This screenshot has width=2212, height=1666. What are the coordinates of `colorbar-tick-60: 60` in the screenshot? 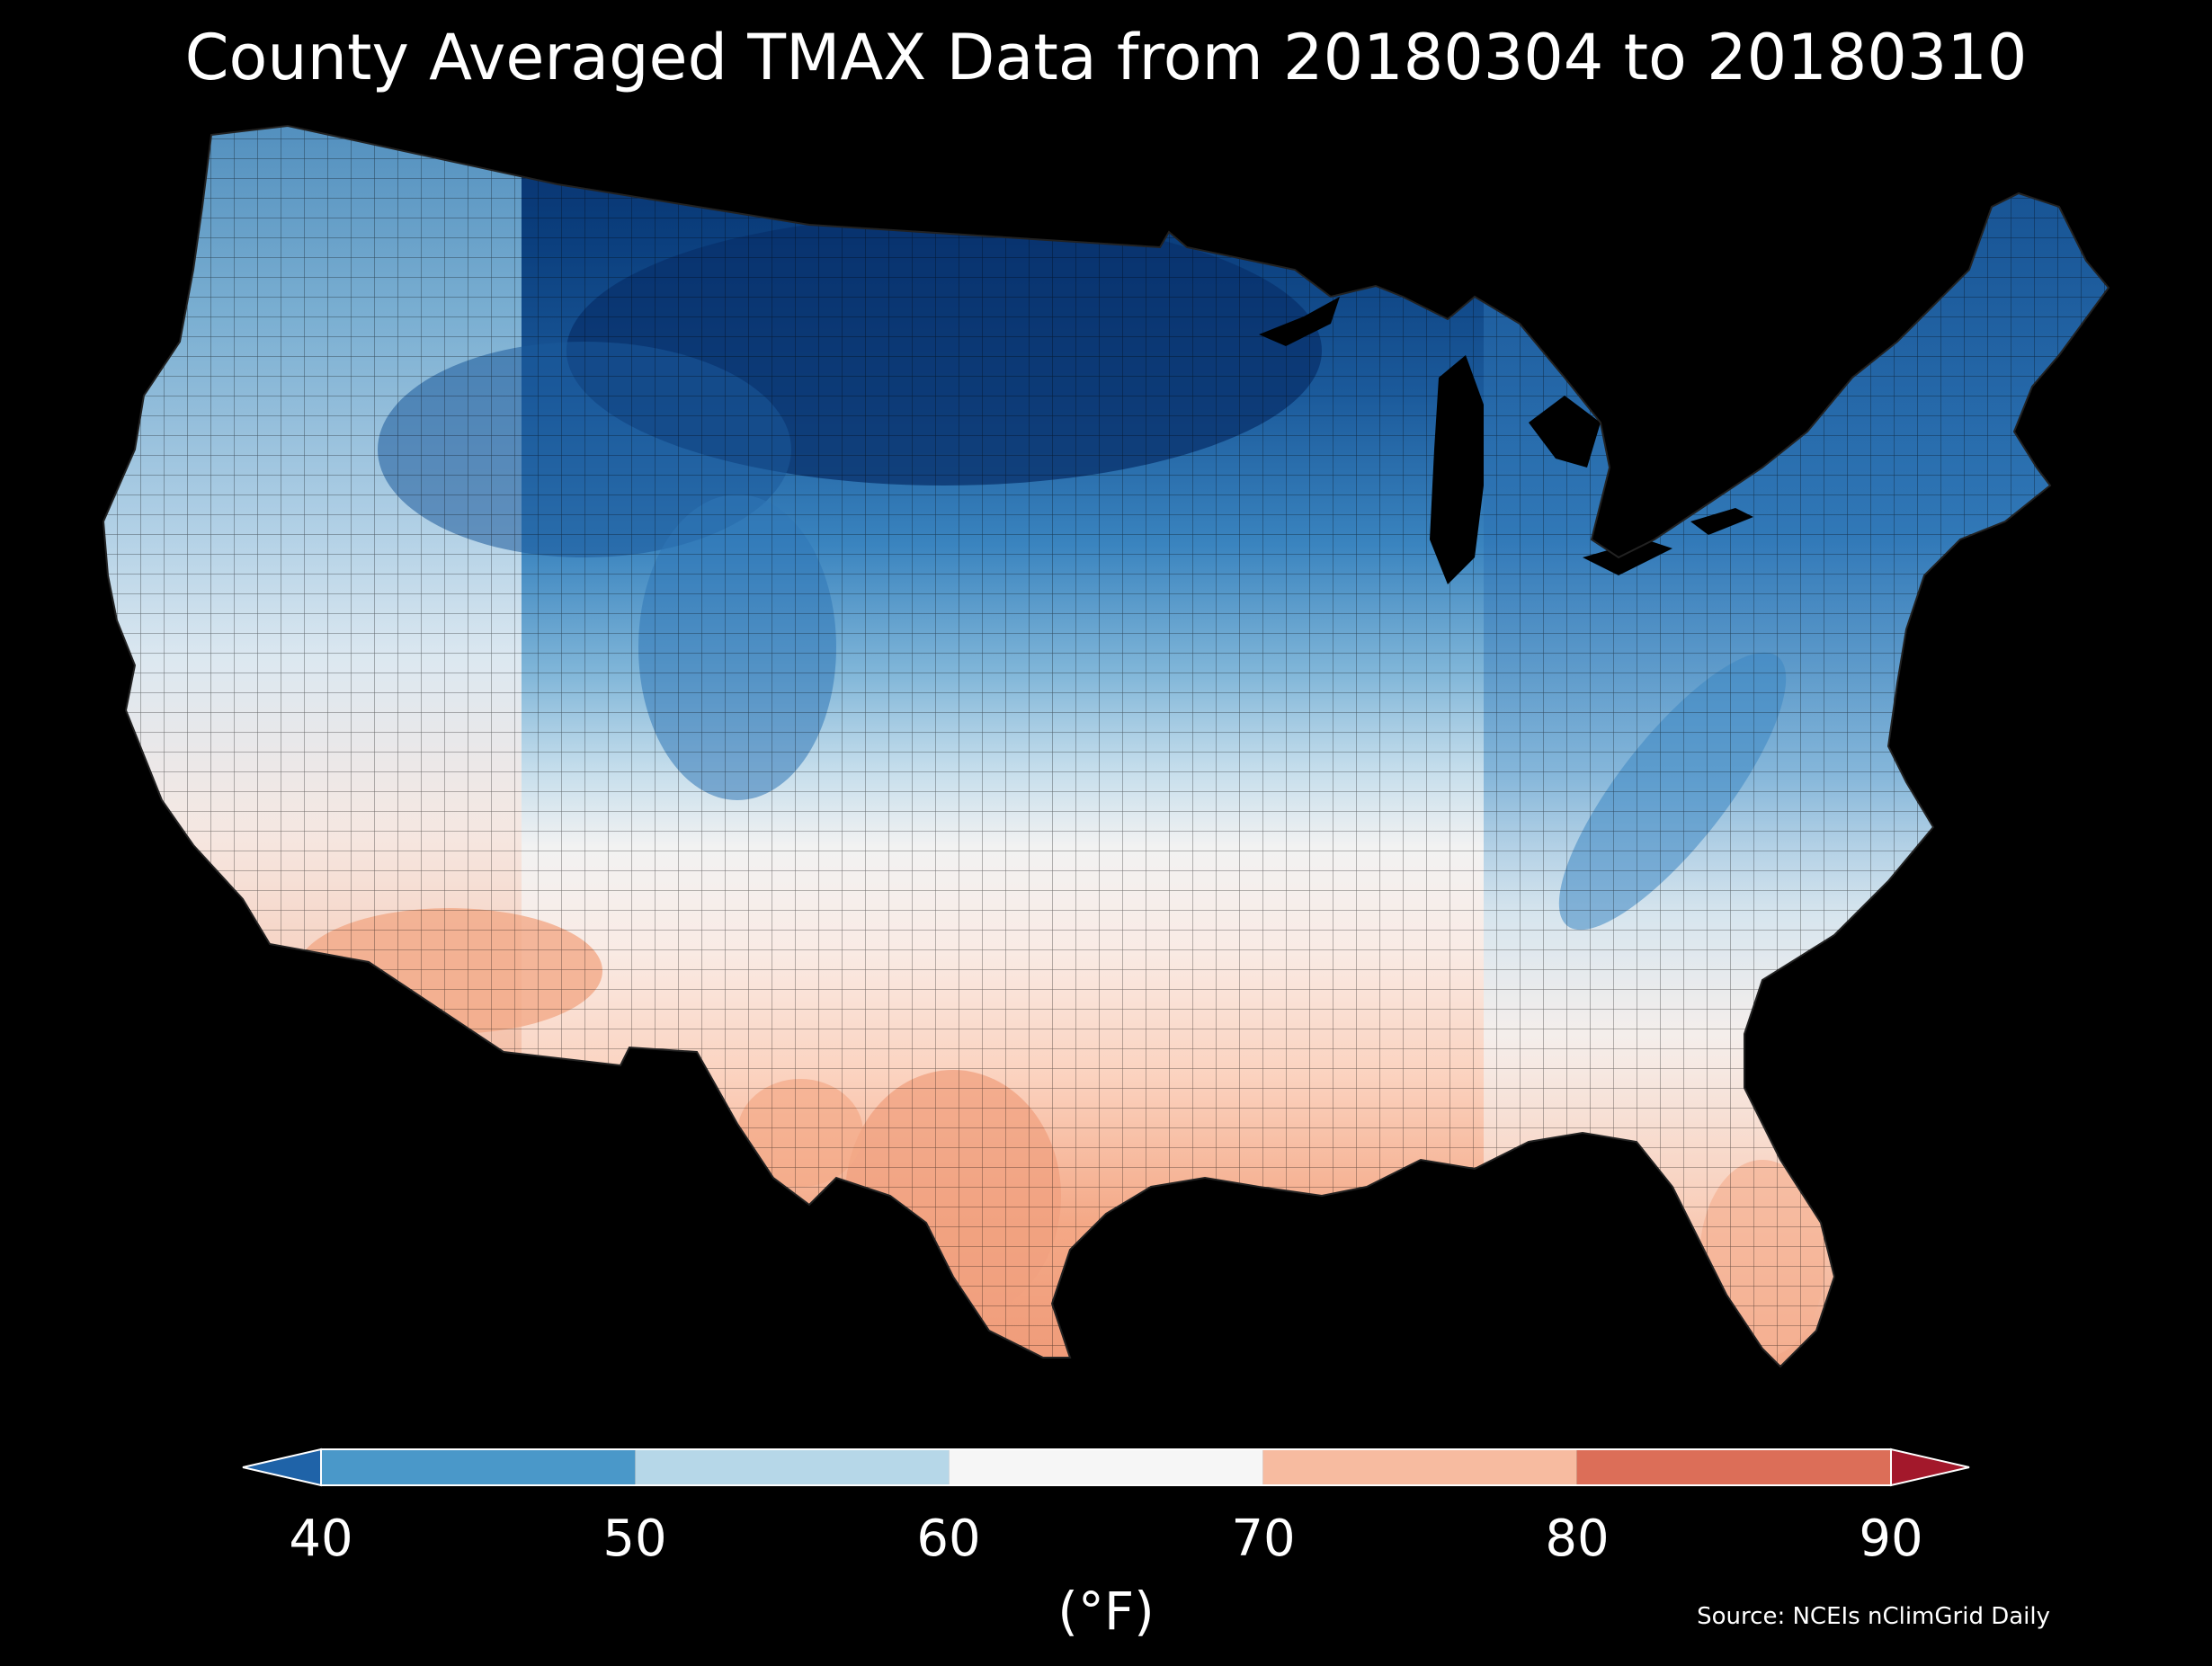 It's located at (948, 1539).